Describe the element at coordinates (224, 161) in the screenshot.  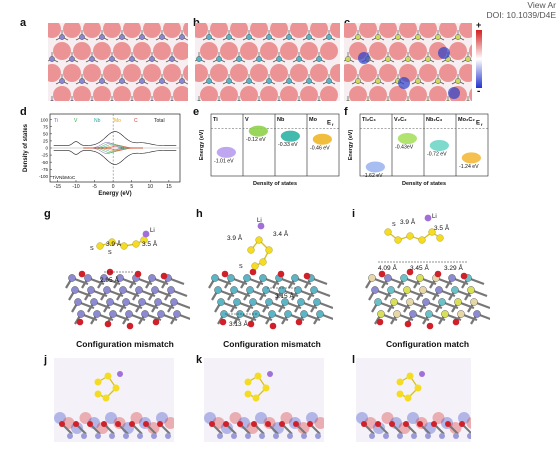
I see `value-label: -1.01 eV` at that location.